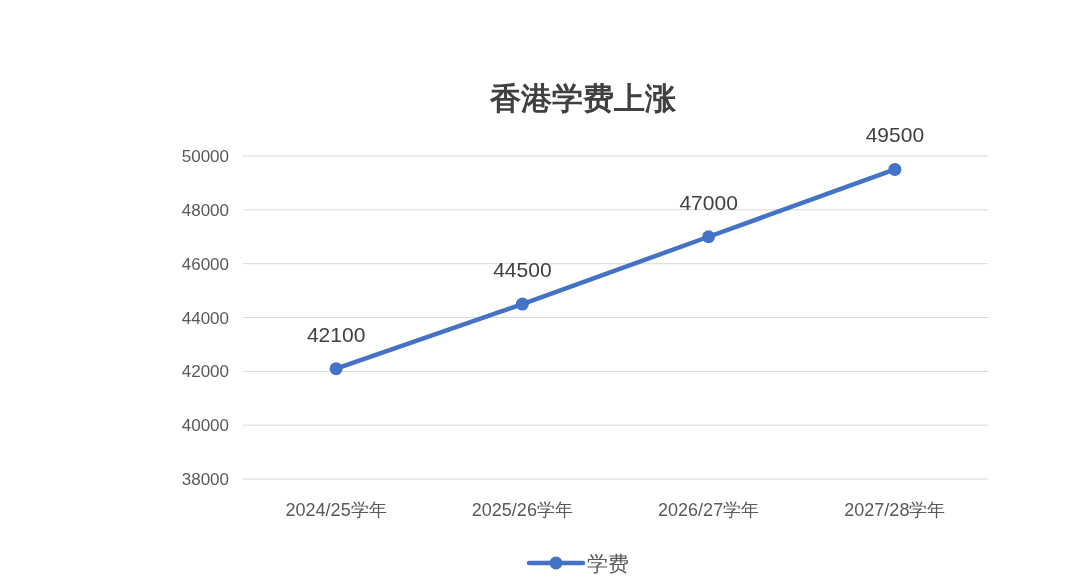 The height and width of the screenshot is (583, 1080). What do you see at coordinates (336, 334) in the screenshot?
I see `data-label: 42100` at bounding box center [336, 334].